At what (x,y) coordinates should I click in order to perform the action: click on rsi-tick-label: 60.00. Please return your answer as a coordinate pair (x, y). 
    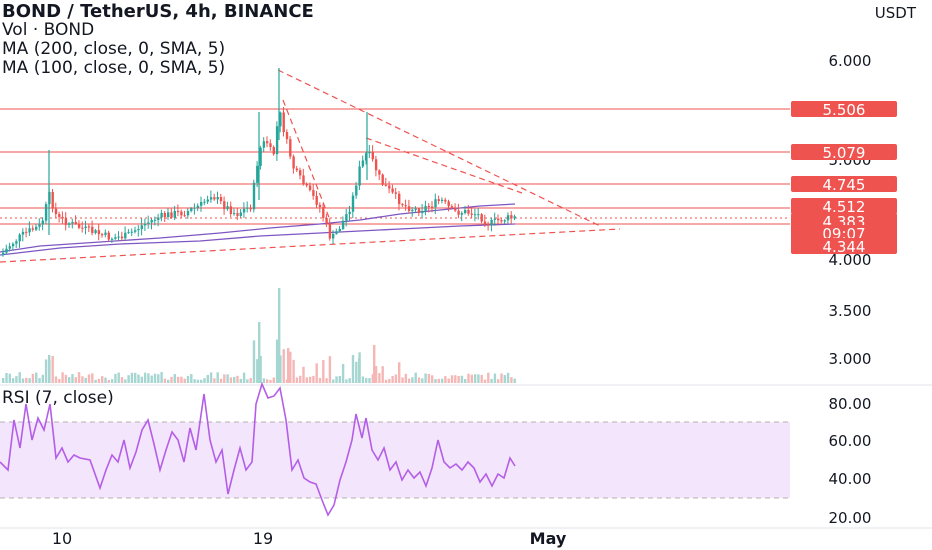
    Looking at the image, I should click on (850, 441).